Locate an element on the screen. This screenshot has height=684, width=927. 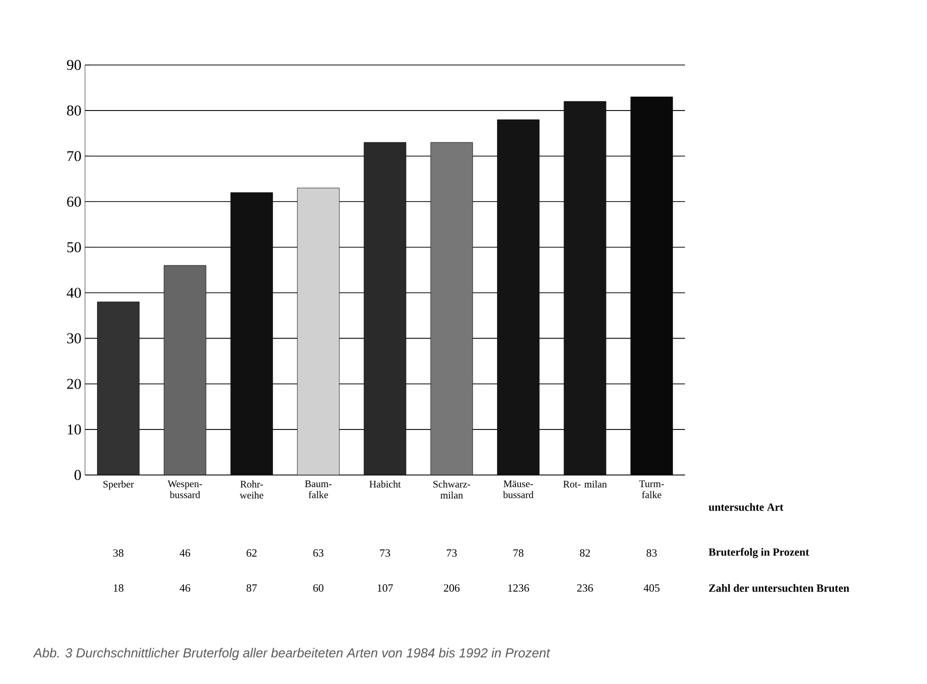
y-tick-label: 30 is located at coordinates (74, 338).